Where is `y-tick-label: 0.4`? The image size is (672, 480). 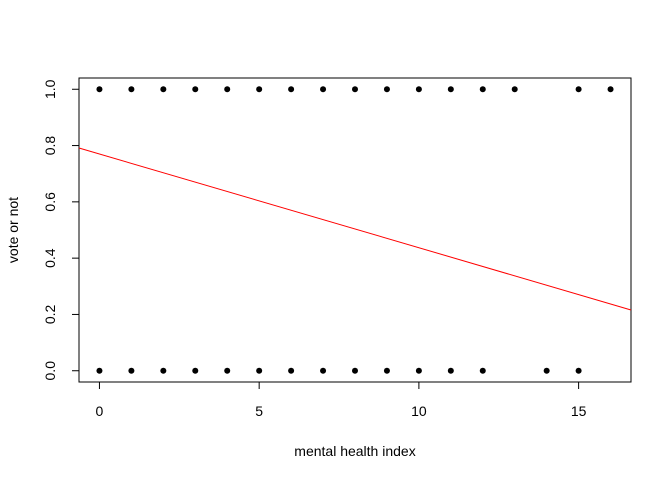 y-tick-label: 0.4 is located at coordinates (50, 258).